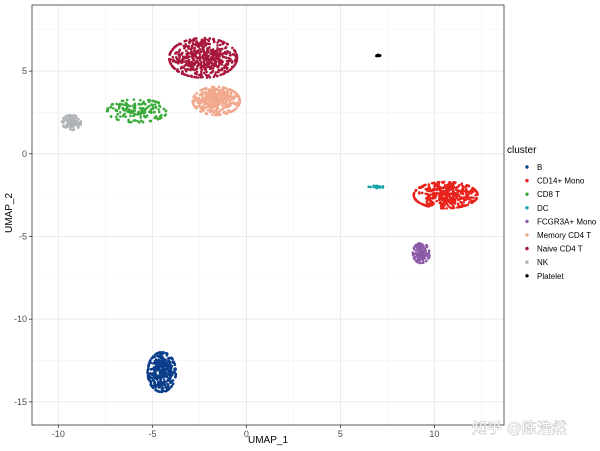 The height and width of the screenshot is (451, 600). Describe the element at coordinates (527, 208) in the screenshot. I see `legend-key-dc` at that location.